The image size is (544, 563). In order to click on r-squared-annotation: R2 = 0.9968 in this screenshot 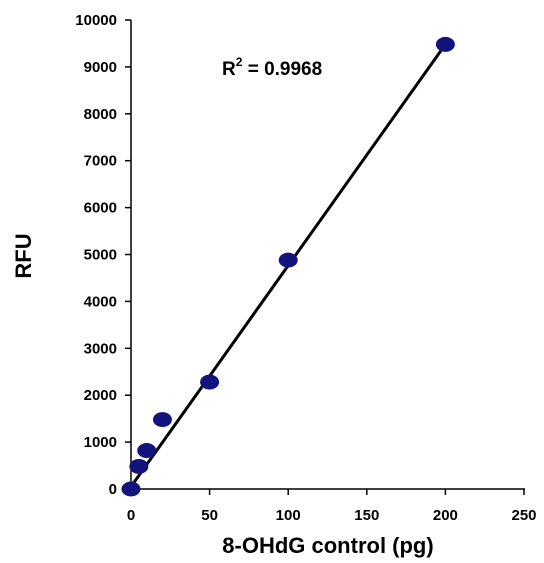, I will do `click(272, 67)`.